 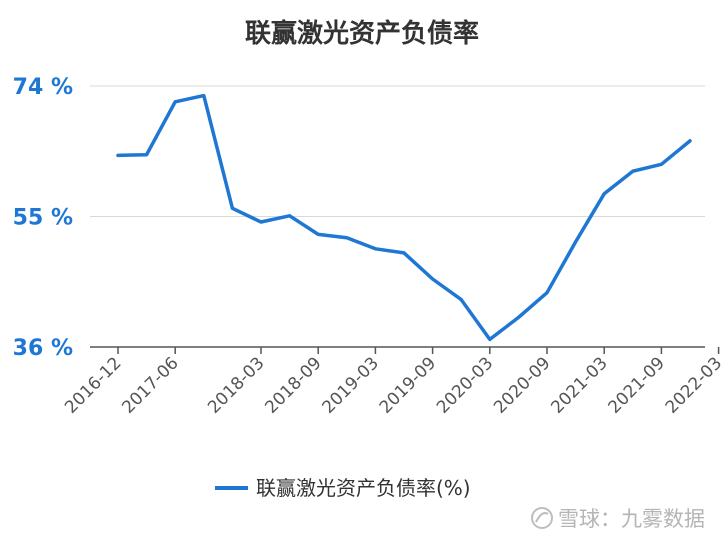 What do you see at coordinates (351, 385) in the screenshot?
I see `x-tick-label: 2019-03` at bounding box center [351, 385].